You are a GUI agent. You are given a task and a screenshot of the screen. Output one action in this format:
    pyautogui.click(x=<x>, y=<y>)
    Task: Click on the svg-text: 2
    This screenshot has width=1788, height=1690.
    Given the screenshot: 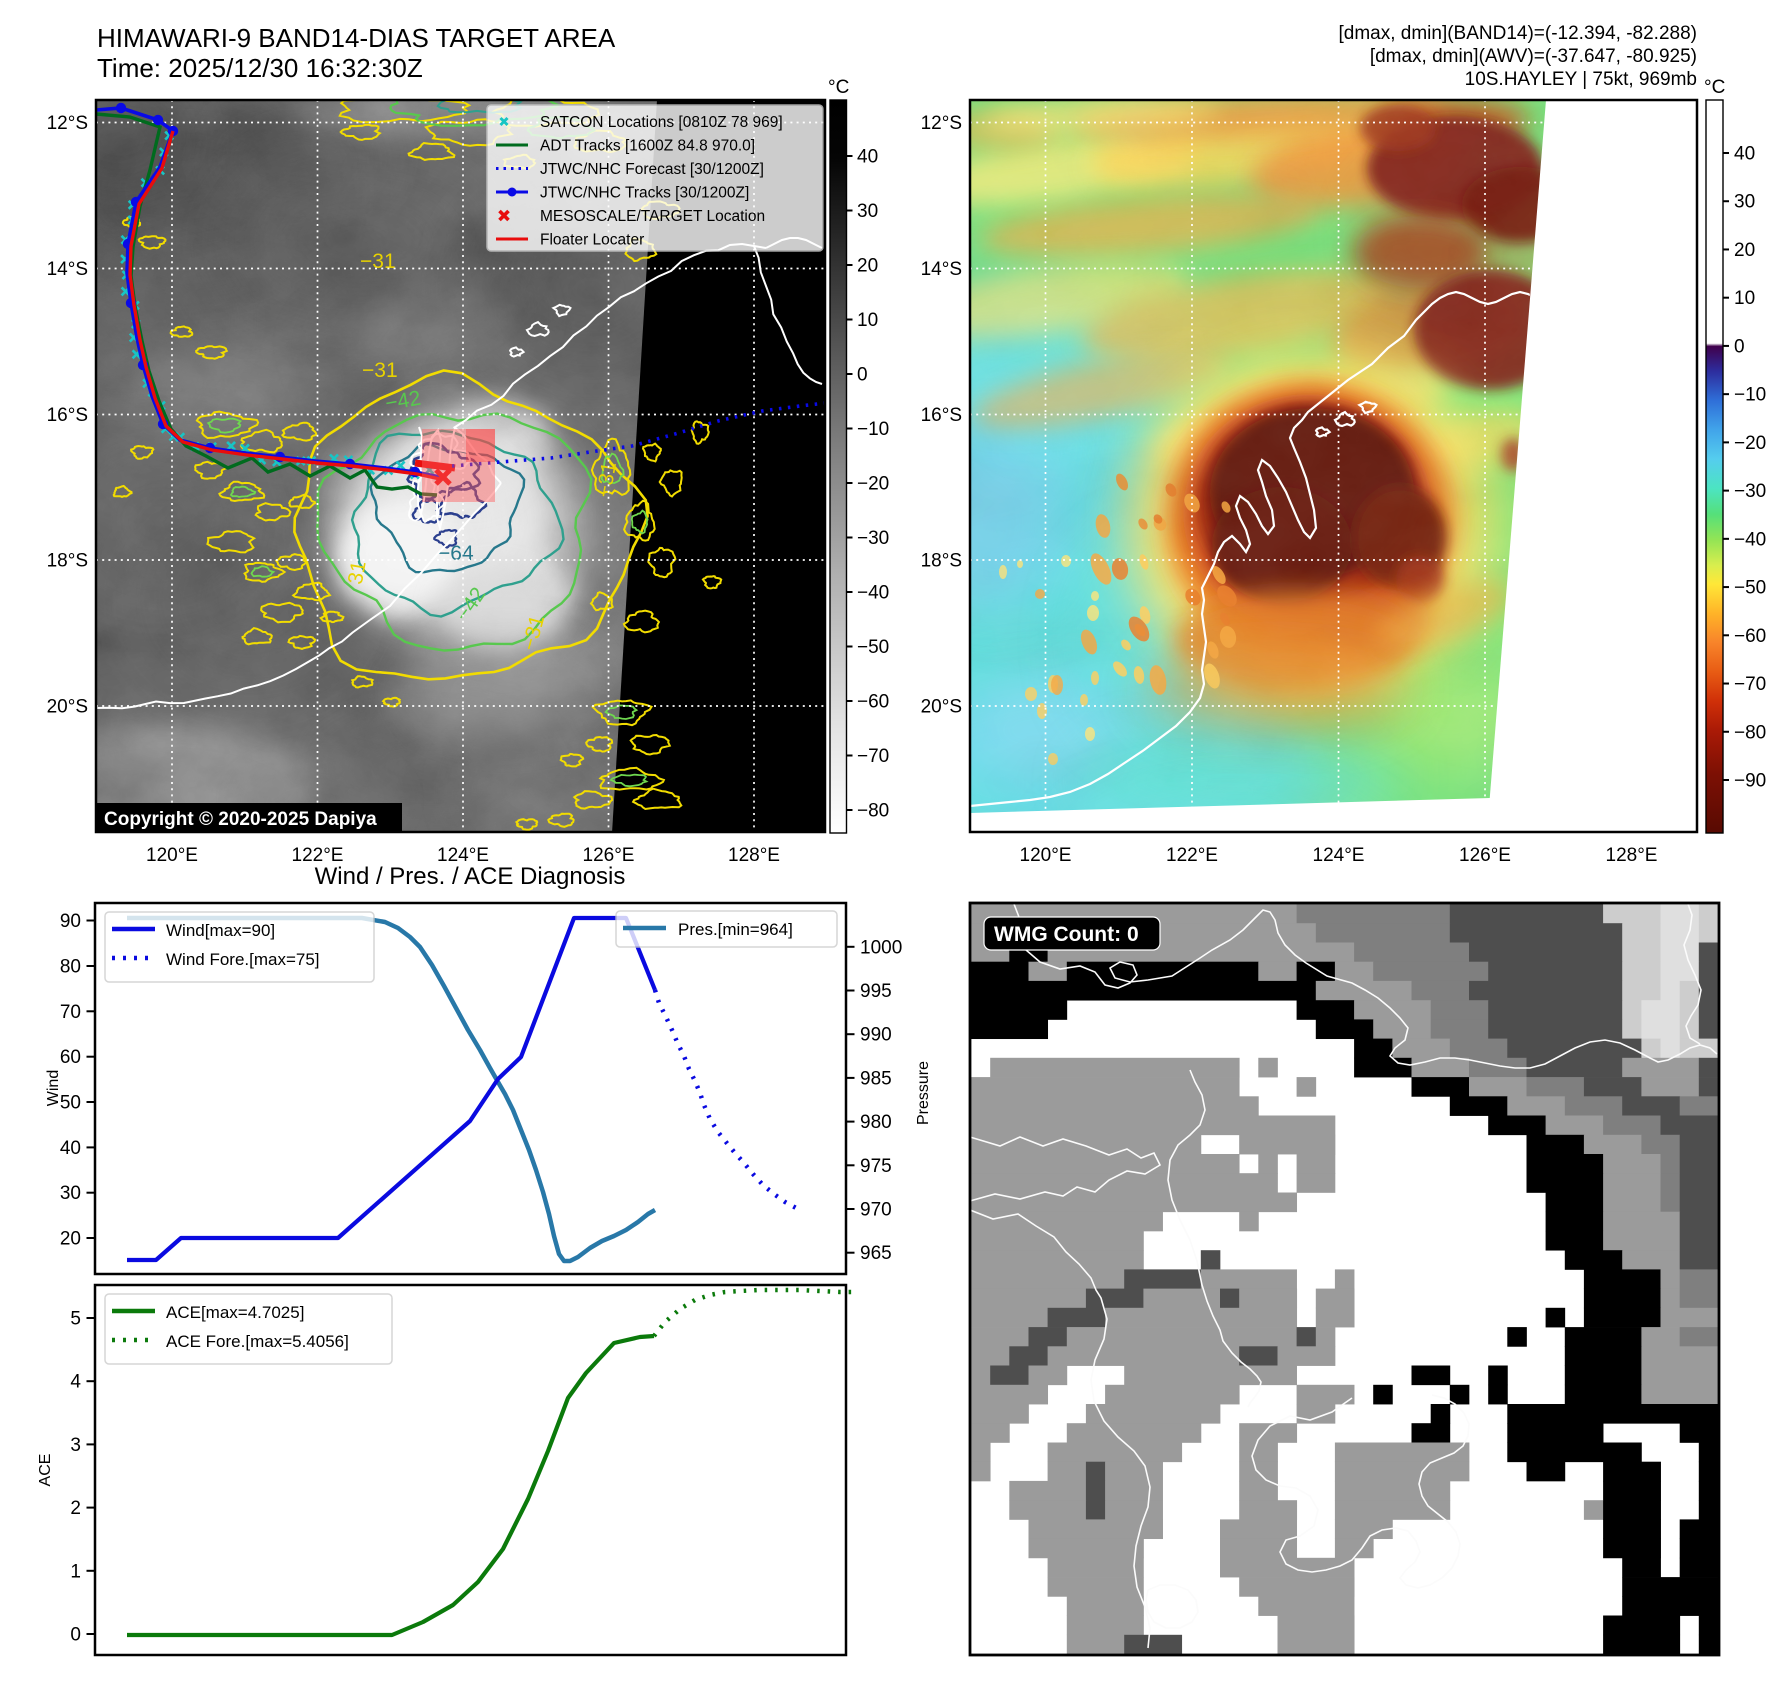 What is the action you would take?
    pyautogui.click(x=75, y=1508)
    